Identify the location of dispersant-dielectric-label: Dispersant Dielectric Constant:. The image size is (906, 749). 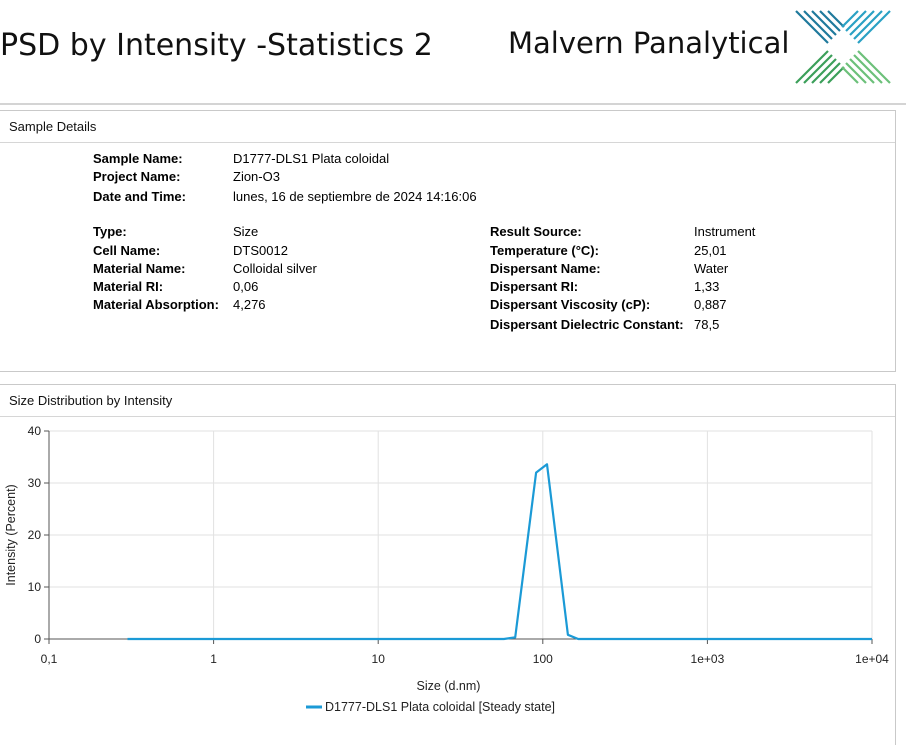
(587, 324).